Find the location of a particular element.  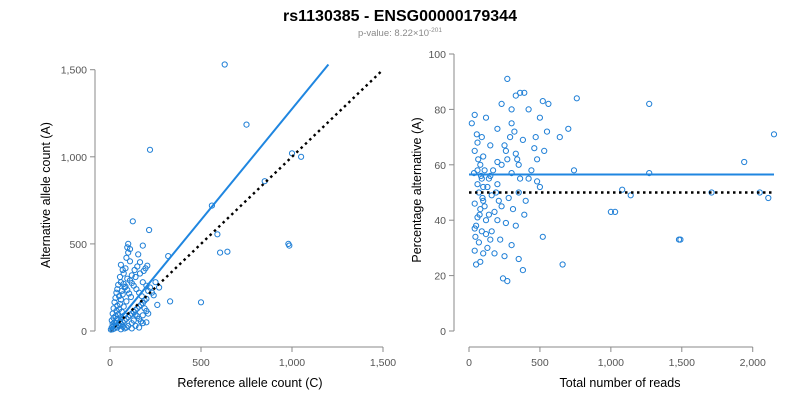

right-y-tick-label: 60 is located at coordinates (440, 166).